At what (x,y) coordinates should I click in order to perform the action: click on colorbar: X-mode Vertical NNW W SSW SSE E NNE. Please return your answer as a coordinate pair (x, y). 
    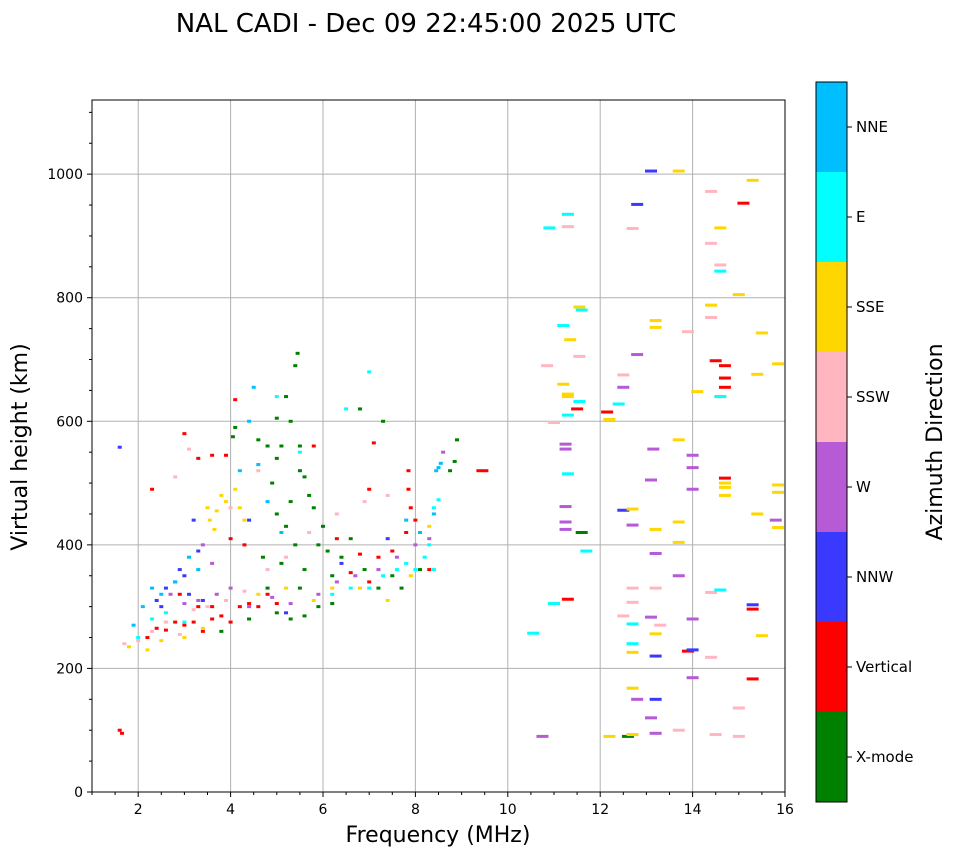
    Looking at the image, I should click on (864, 442).